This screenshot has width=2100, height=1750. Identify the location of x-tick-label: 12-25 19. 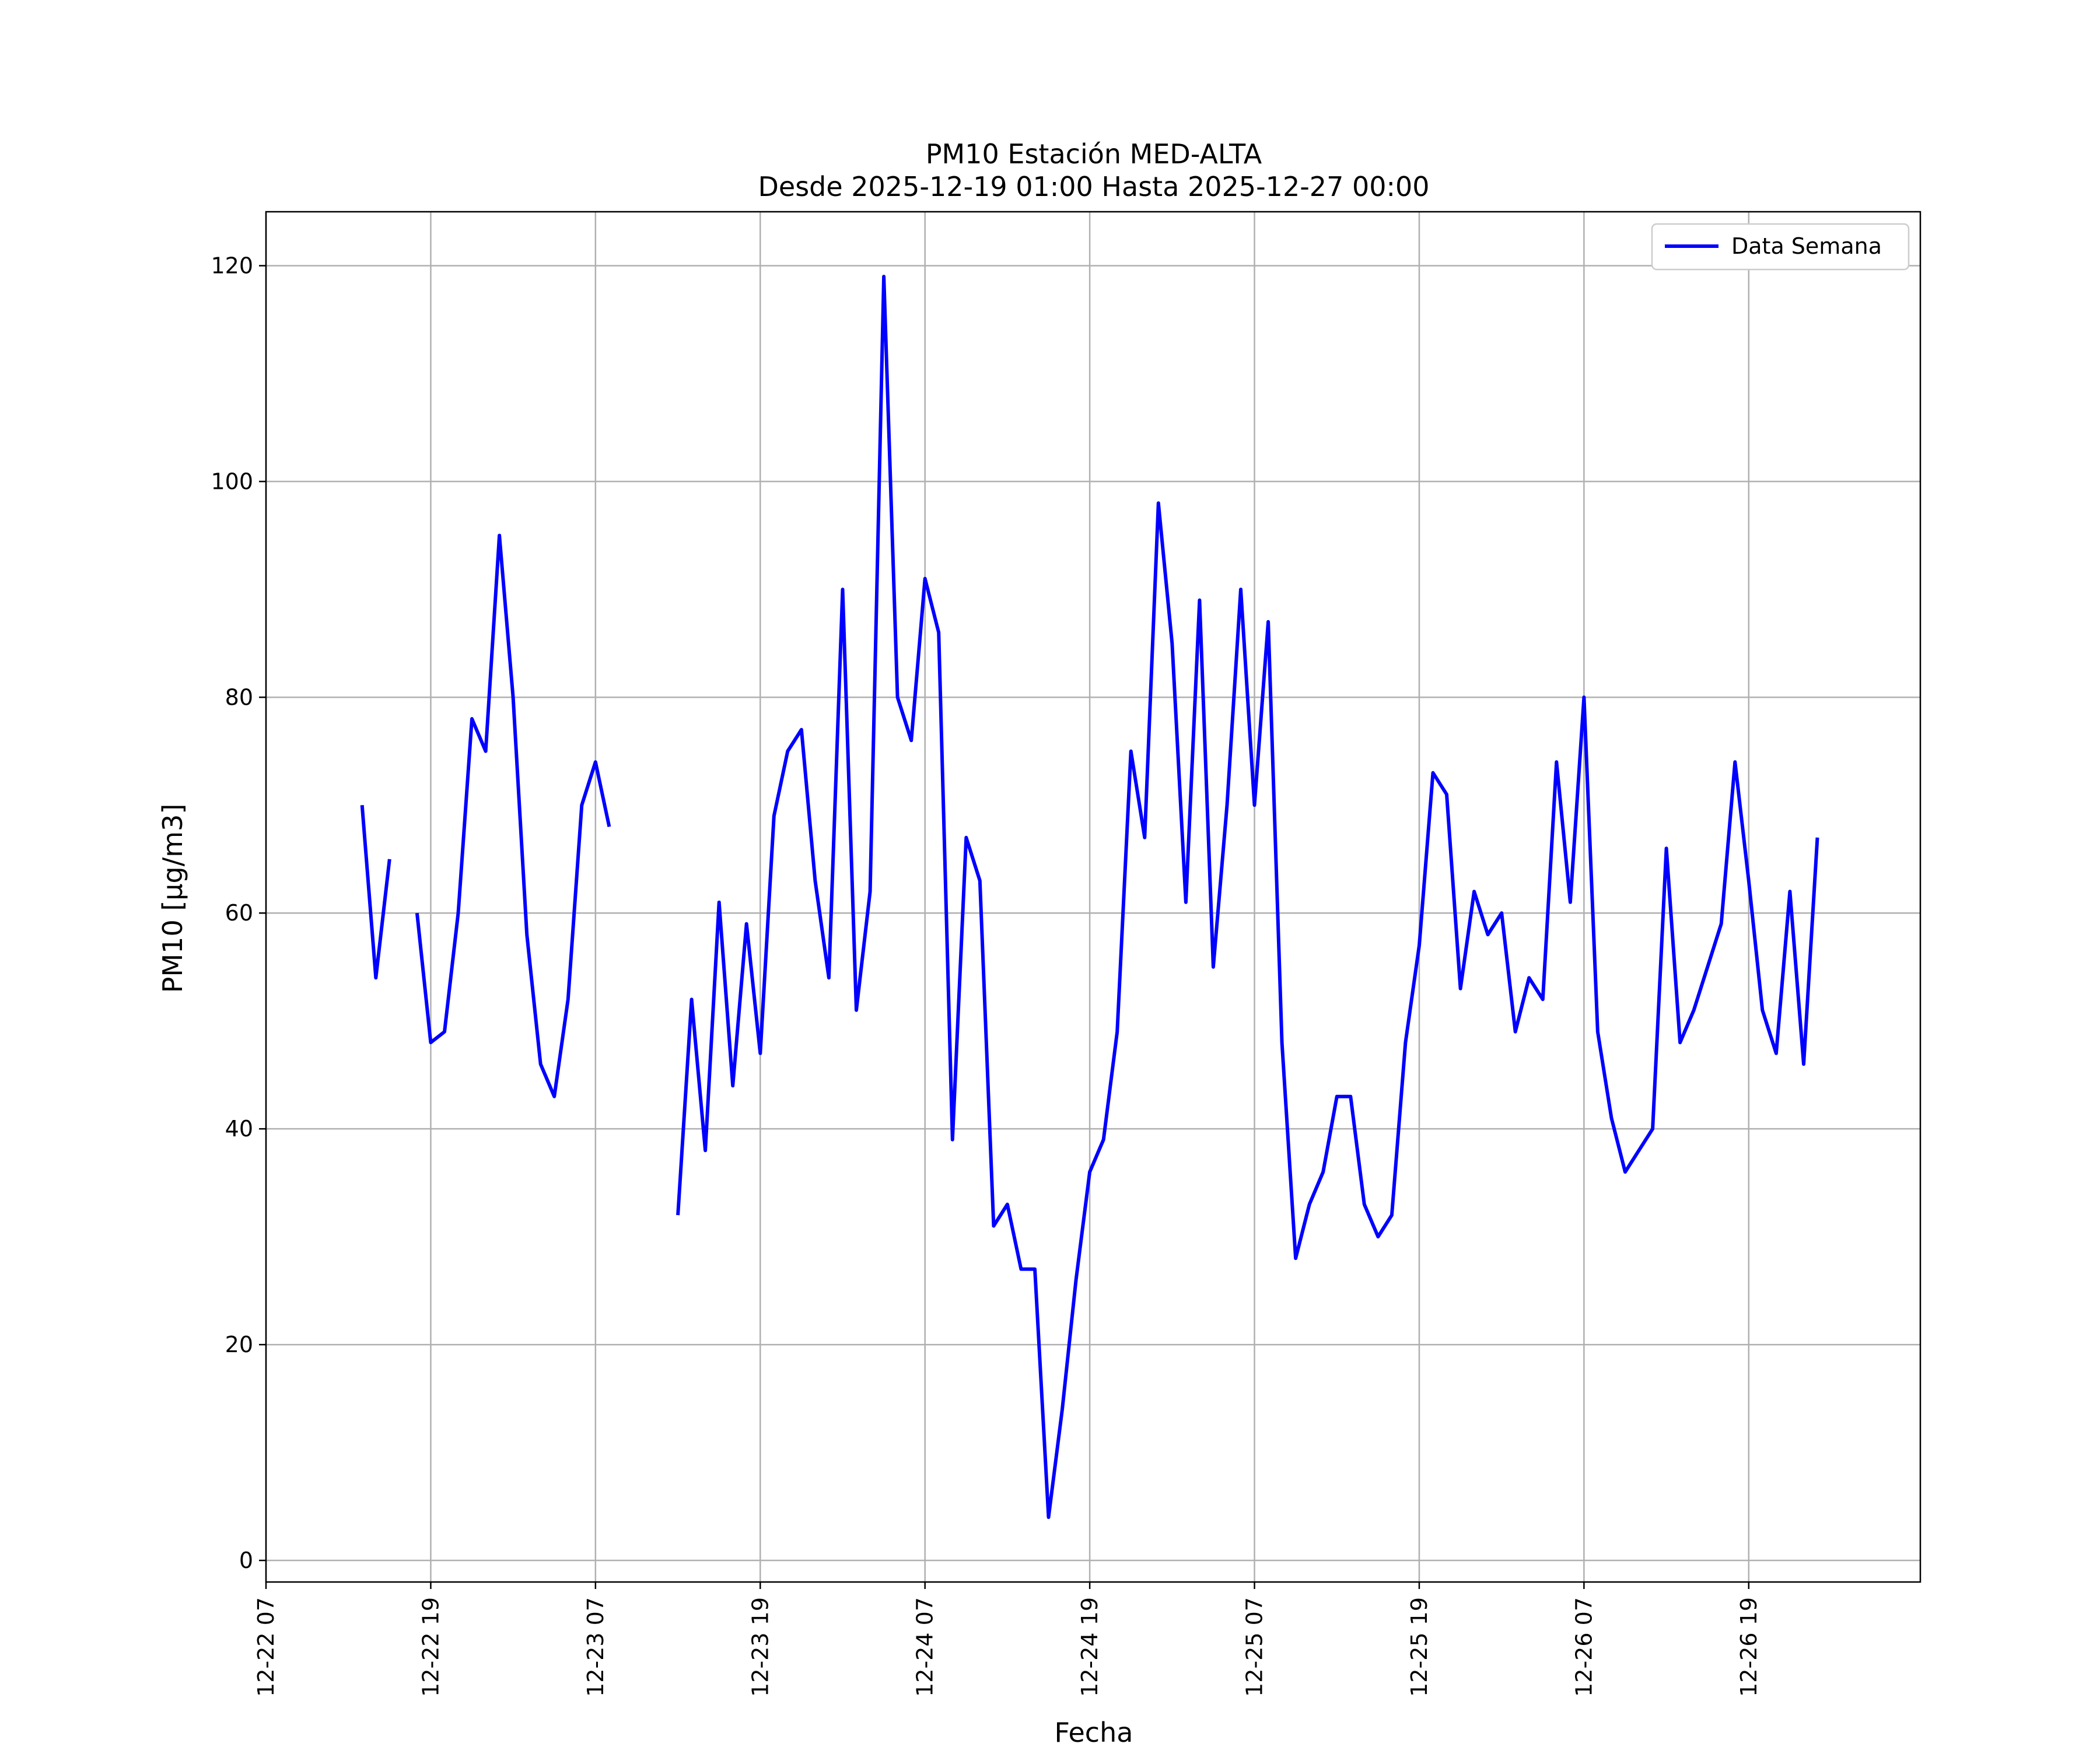
(1419, 1647).